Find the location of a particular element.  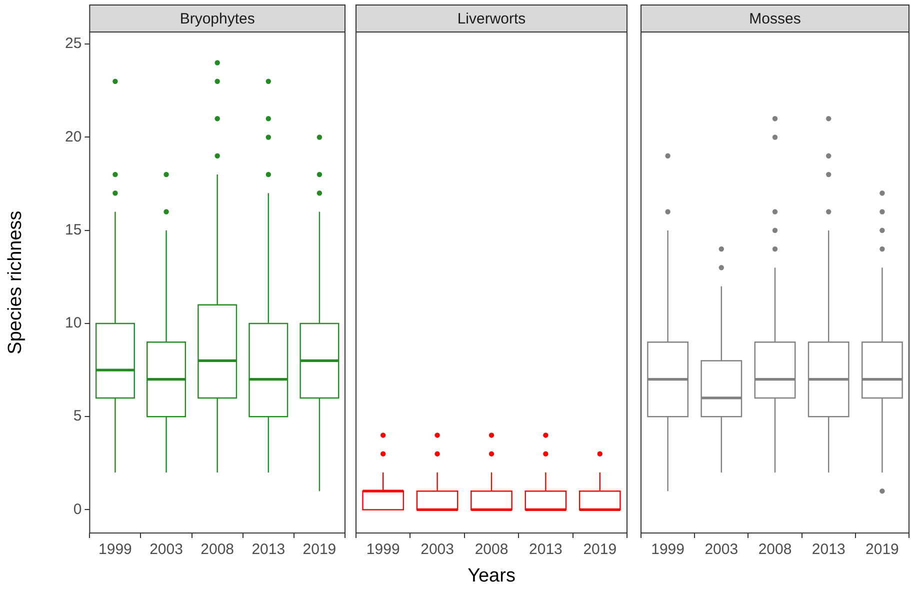

y-tick-label: 10 is located at coordinates (73, 323).